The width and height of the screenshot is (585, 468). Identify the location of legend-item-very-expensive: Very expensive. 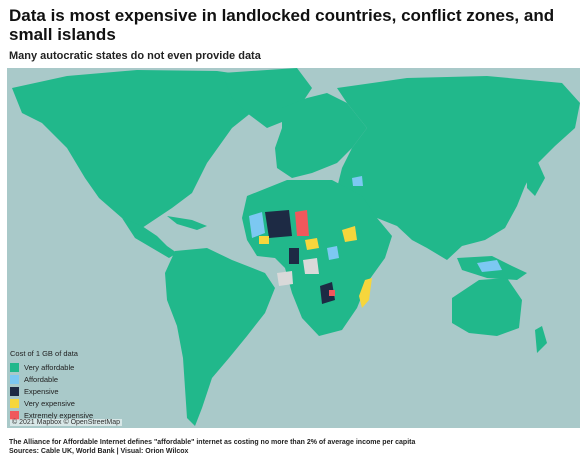
(51, 403).